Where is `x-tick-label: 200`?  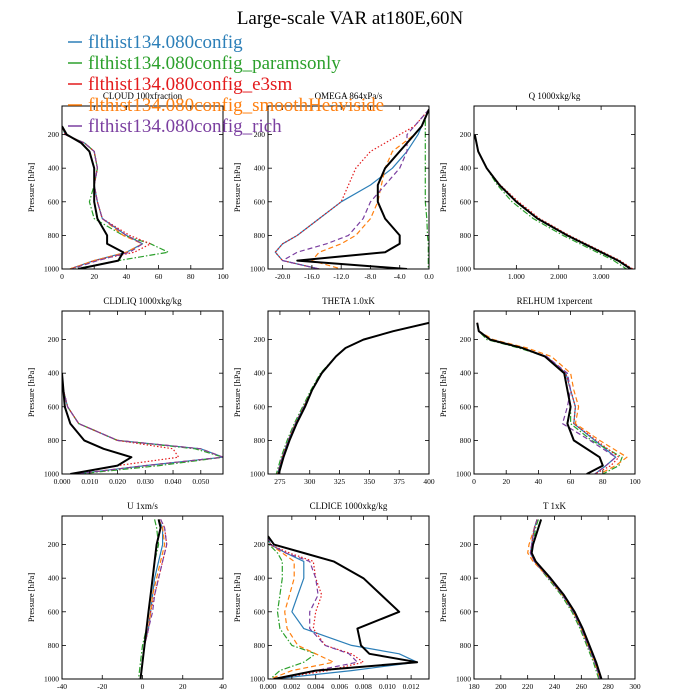 x-tick-label: 200 is located at coordinates (501, 686).